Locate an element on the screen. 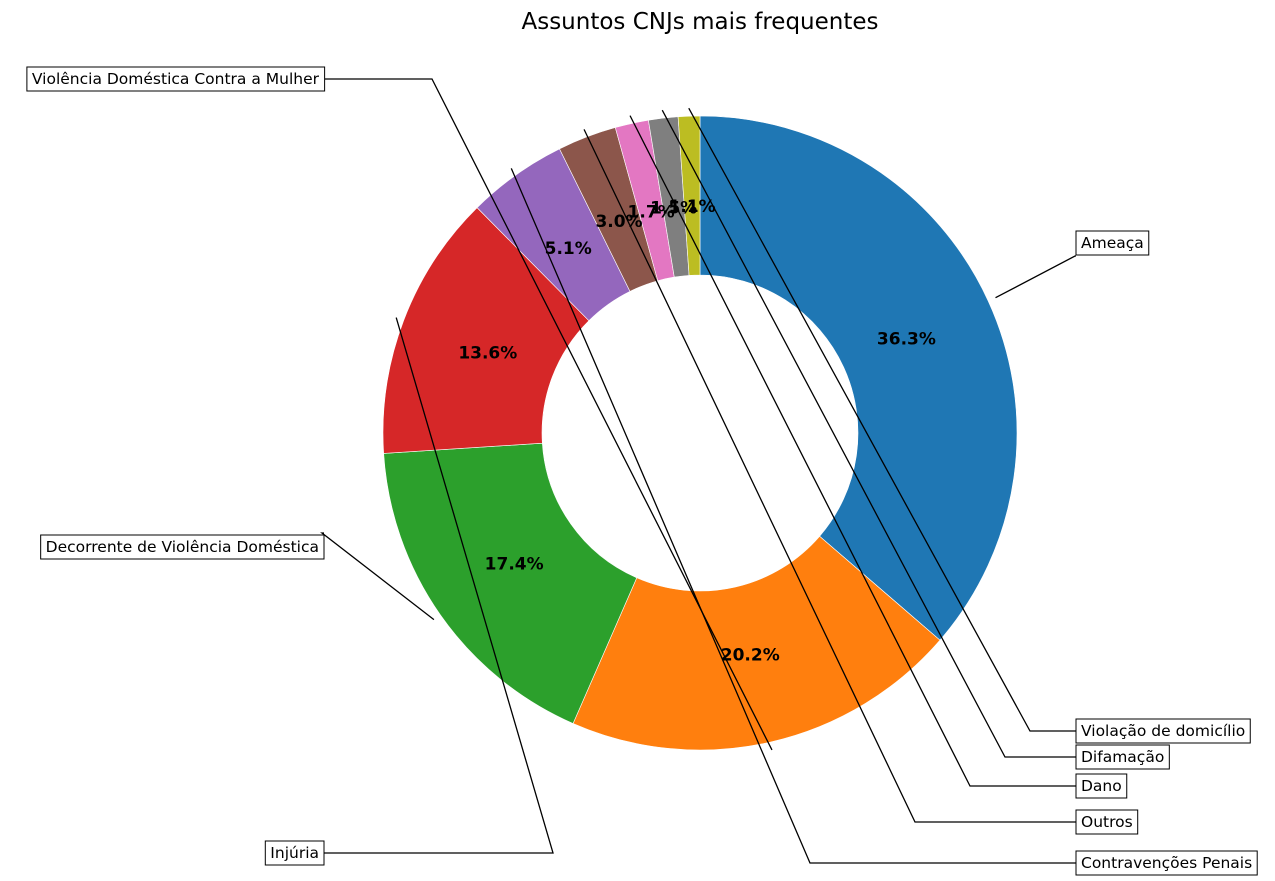  percent-label-outros: 3.0% is located at coordinates (618, 222).